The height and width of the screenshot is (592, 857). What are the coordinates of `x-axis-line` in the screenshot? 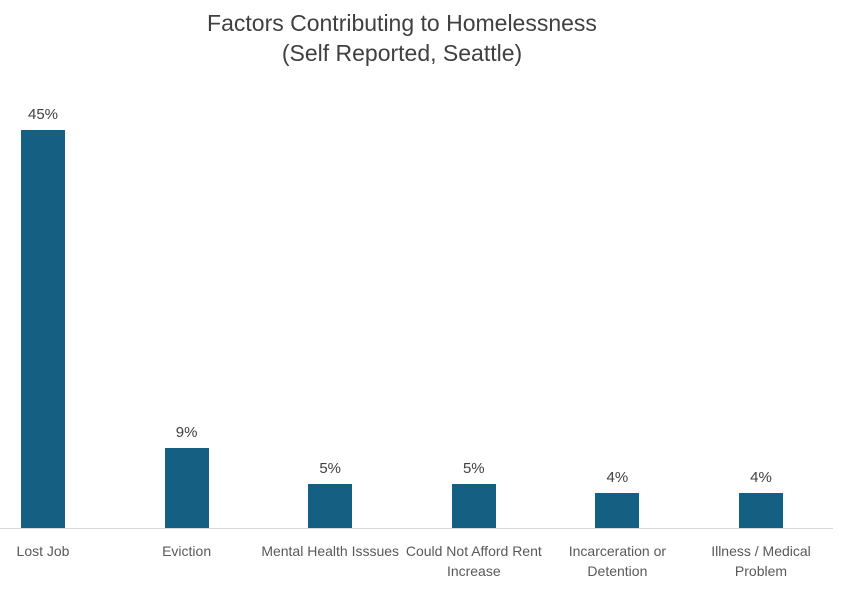 It's located at (416, 528).